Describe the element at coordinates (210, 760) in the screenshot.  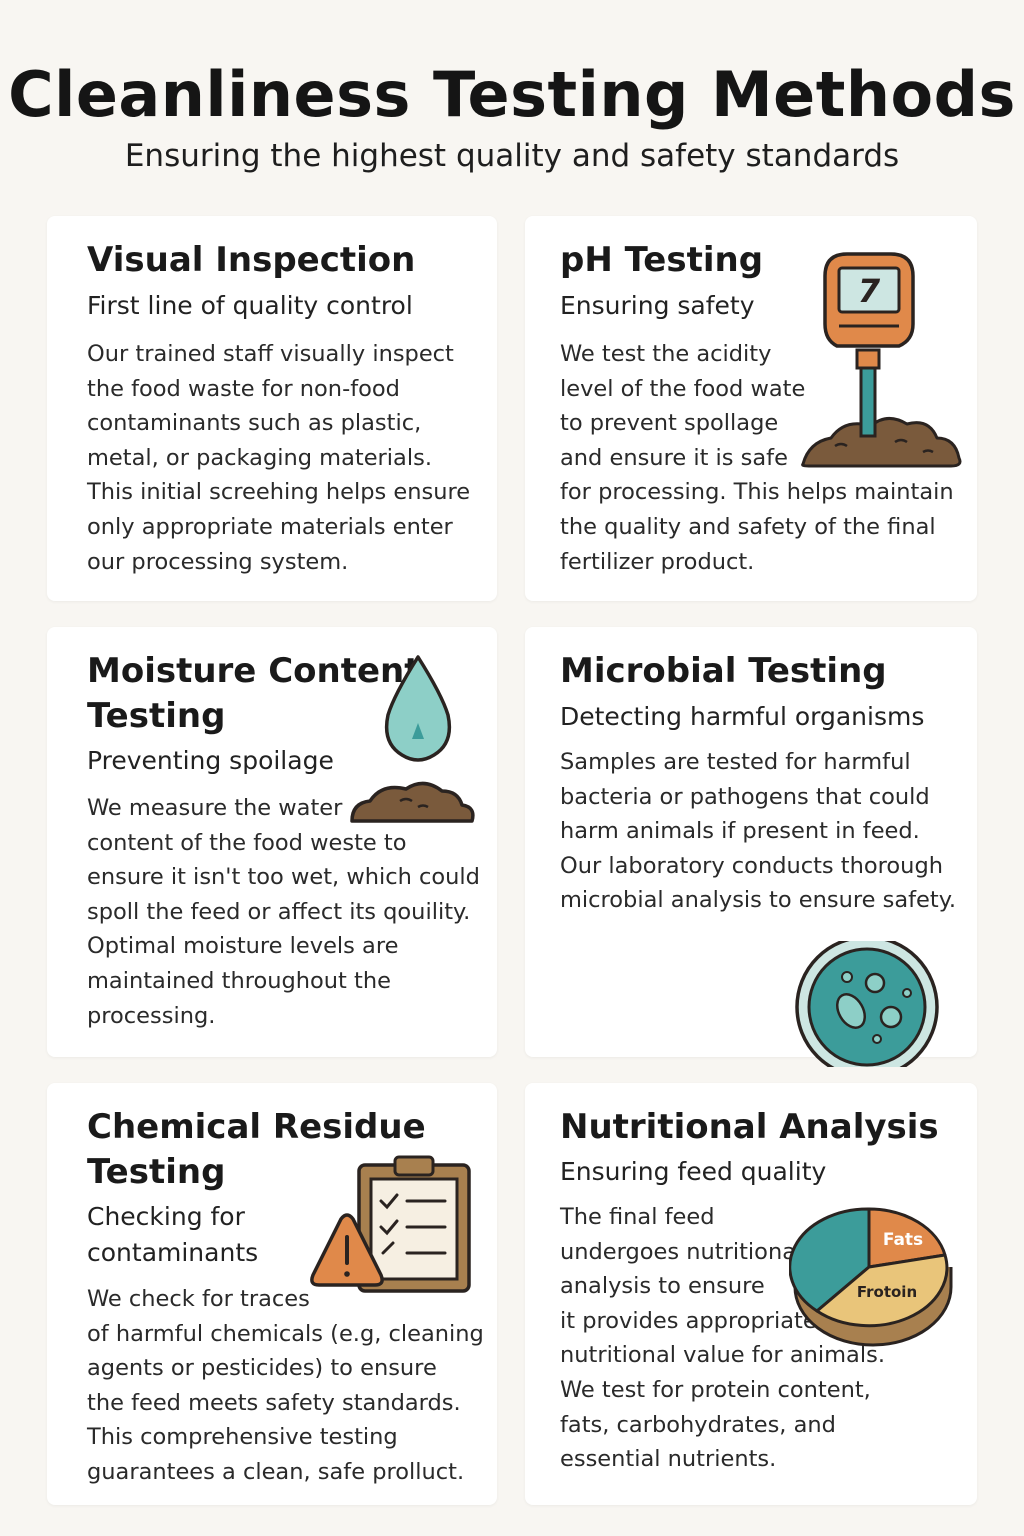
I see `card-subtitle: Preventing spoilage` at that location.